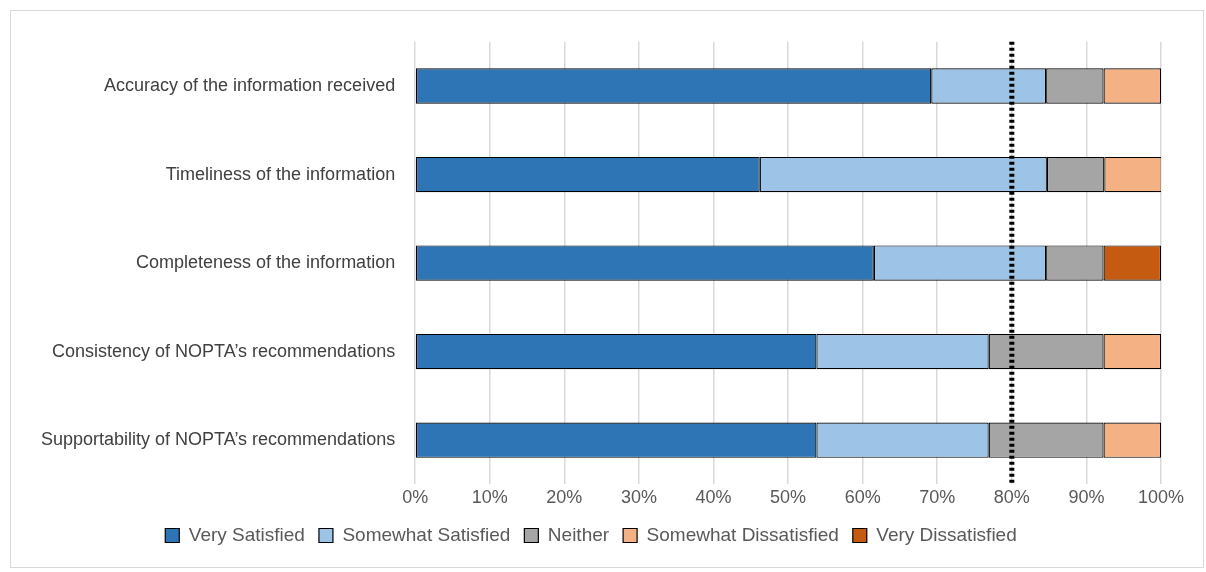  What do you see at coordinates (280, 173) in the screenshot?
I see `y-tick-label: Timeliness of the information` at bounding box center [280, 173].